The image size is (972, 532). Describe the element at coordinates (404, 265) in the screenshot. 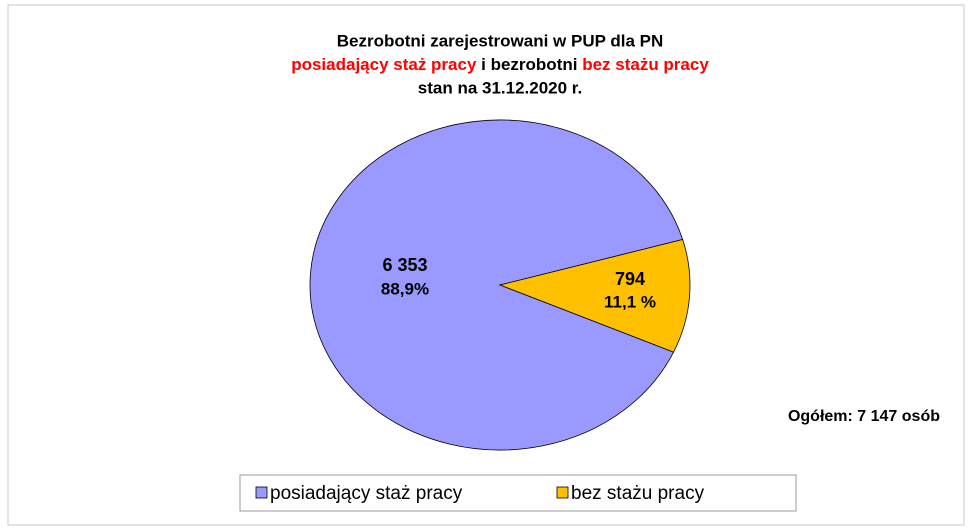

I see `value-label: 6 353` at that location.